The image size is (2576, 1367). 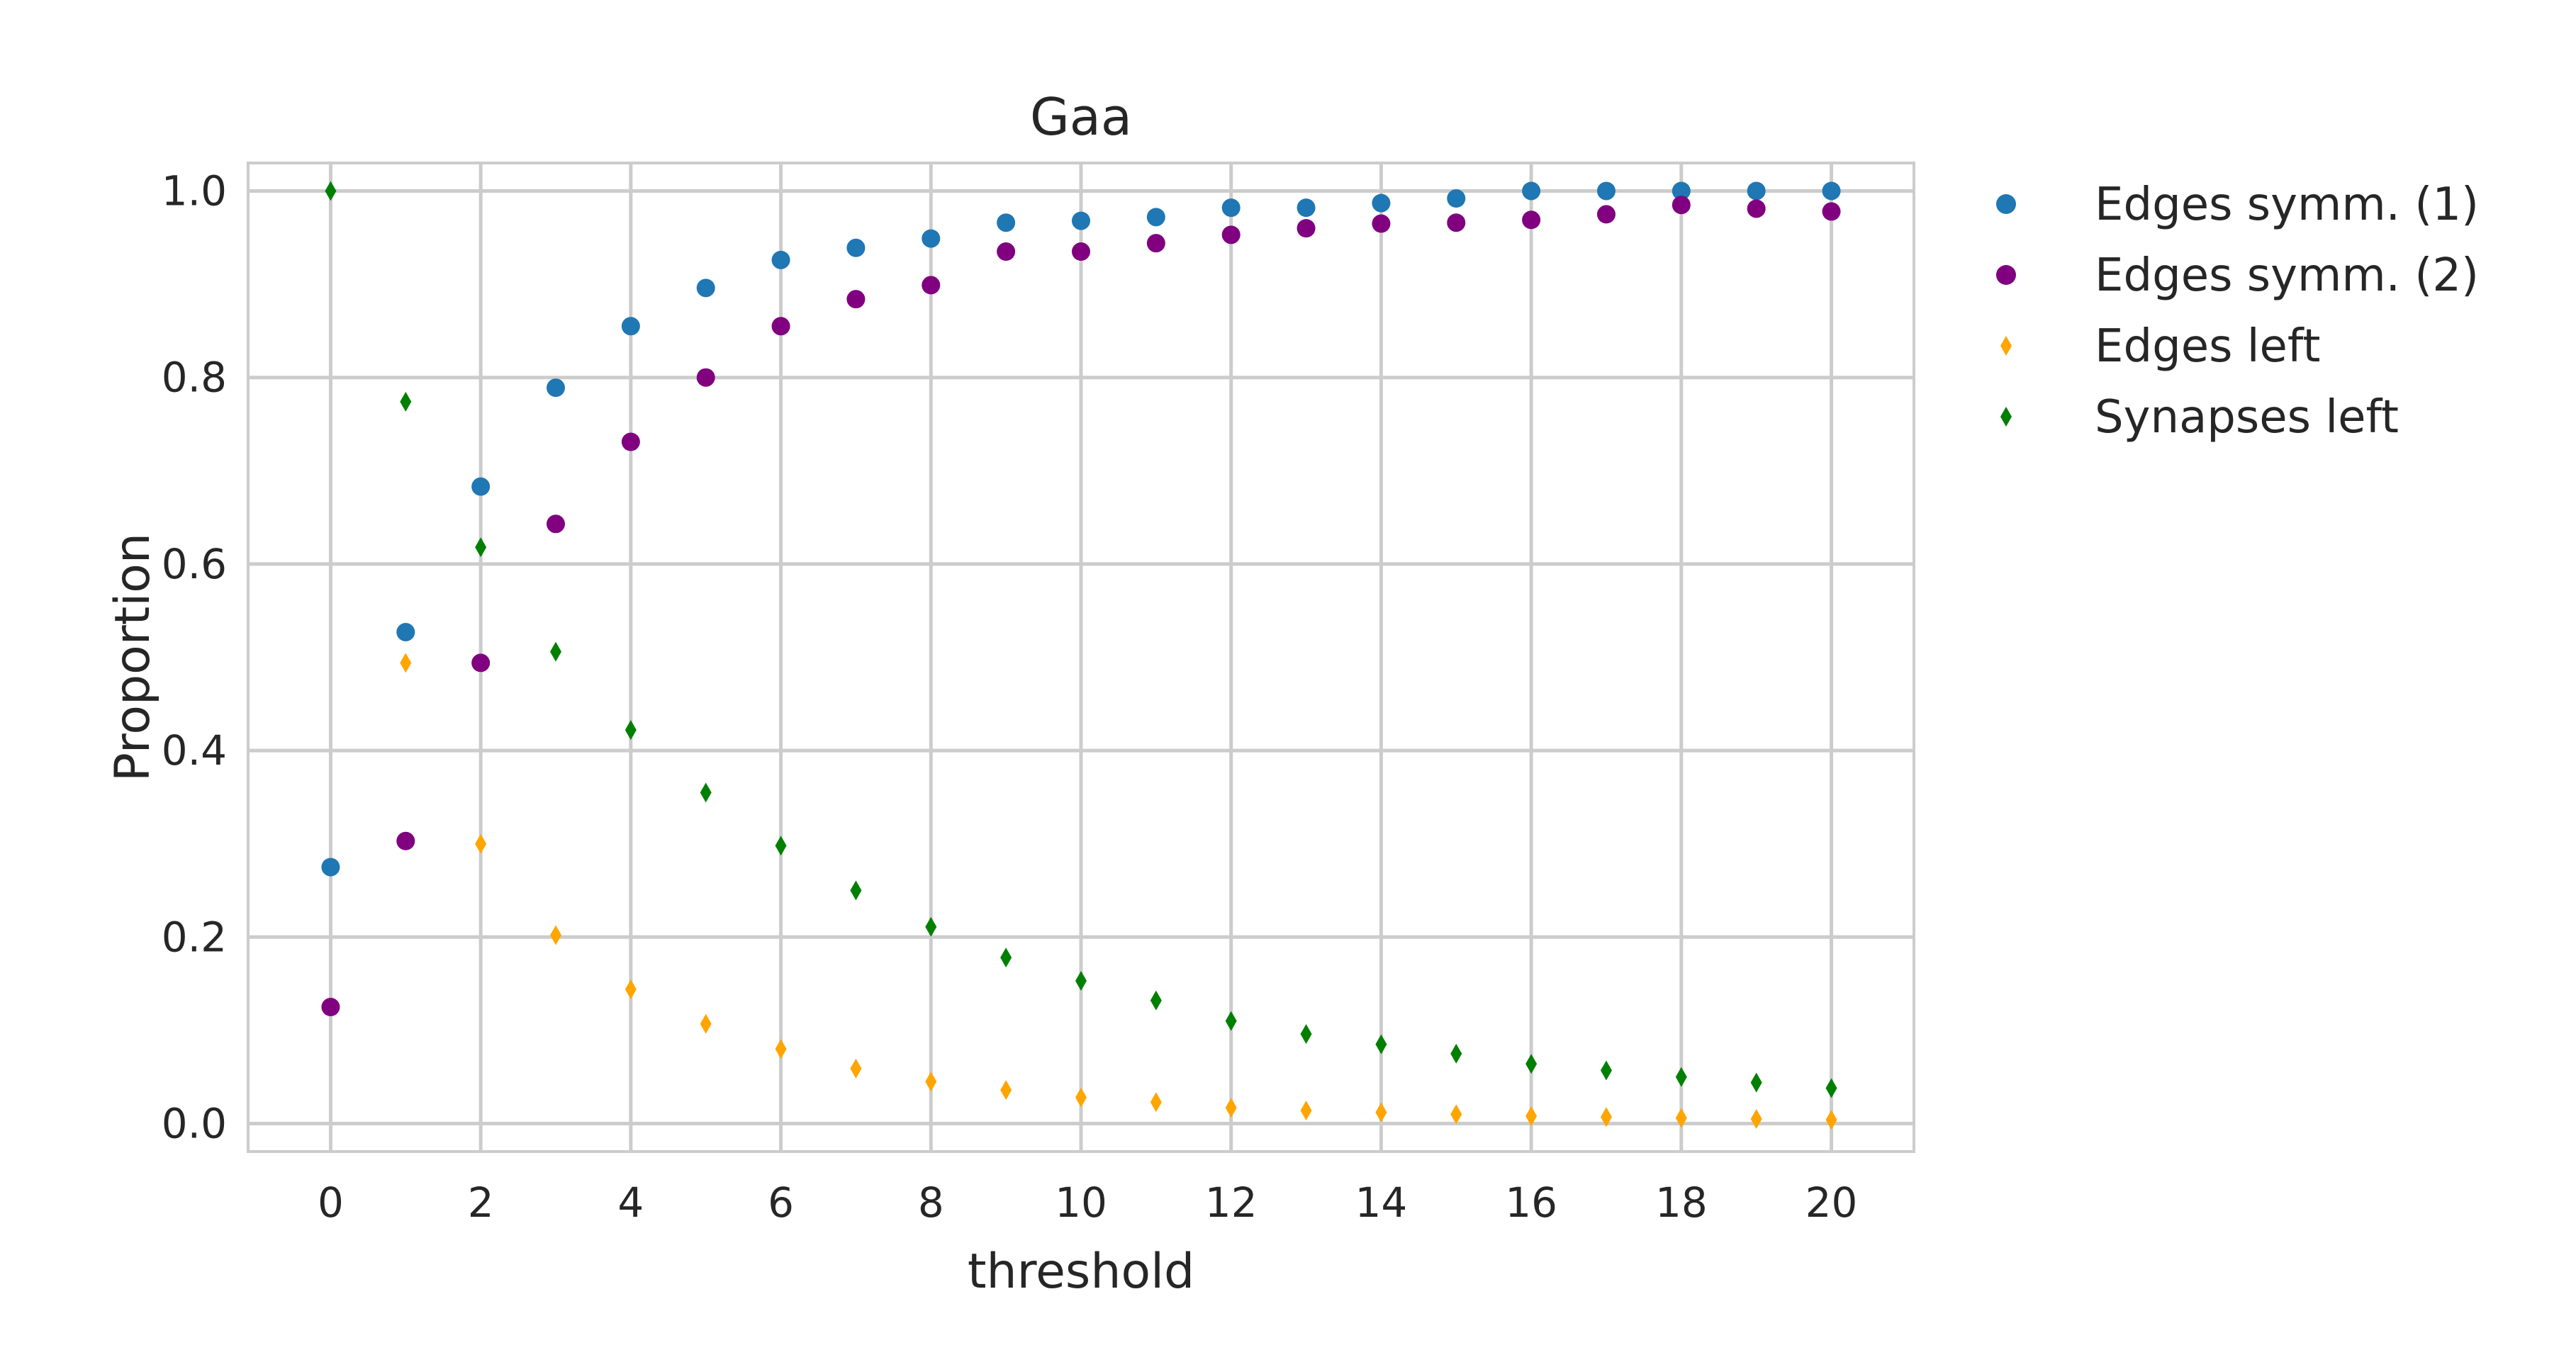 I want to click on y-tick-label: 0.8, so click(x=195, y=378).